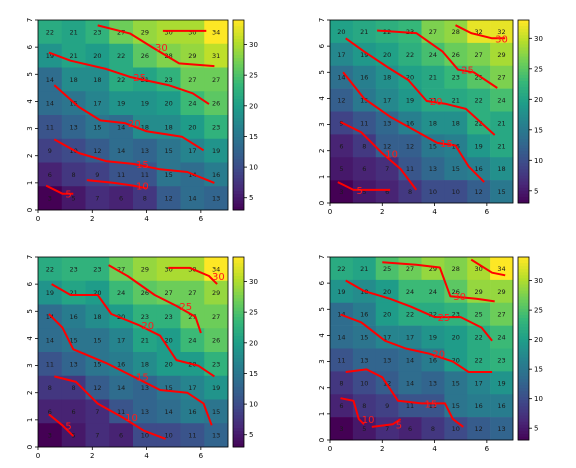 The image size is (576, 468). What do you see at coordinates (30, 46) in the screenshot?
I see `y-tick-label: 6` at bounding box center [30, 46].